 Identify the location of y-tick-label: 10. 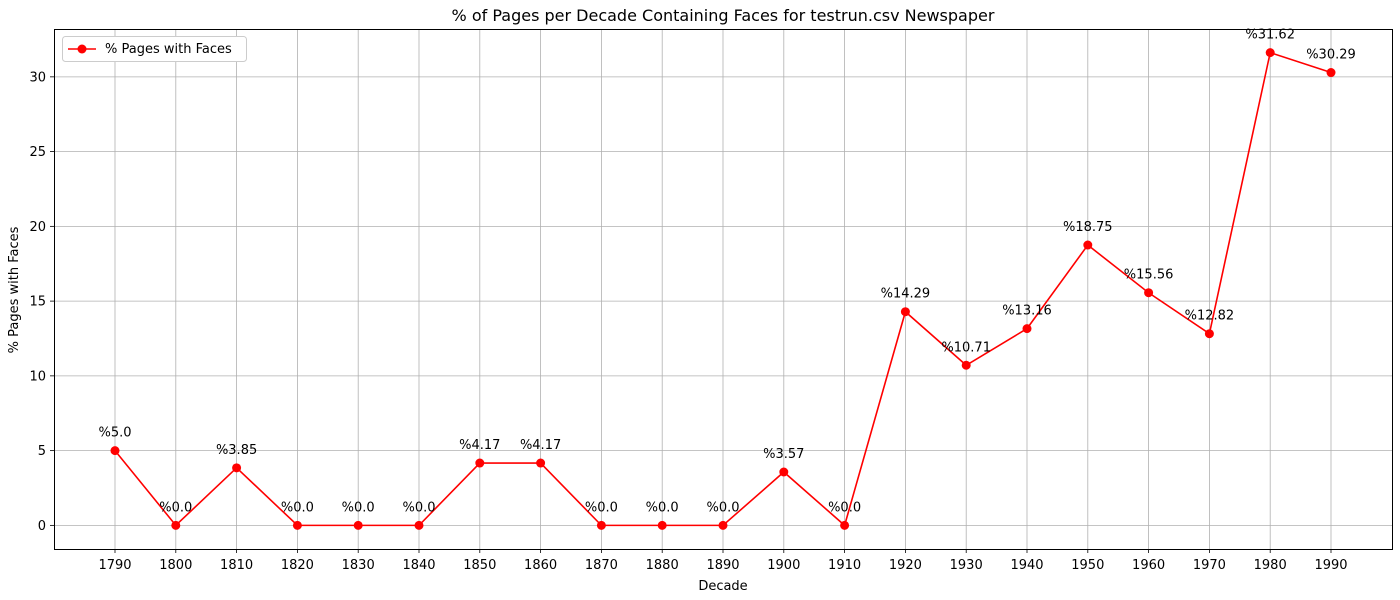
(37, 376).